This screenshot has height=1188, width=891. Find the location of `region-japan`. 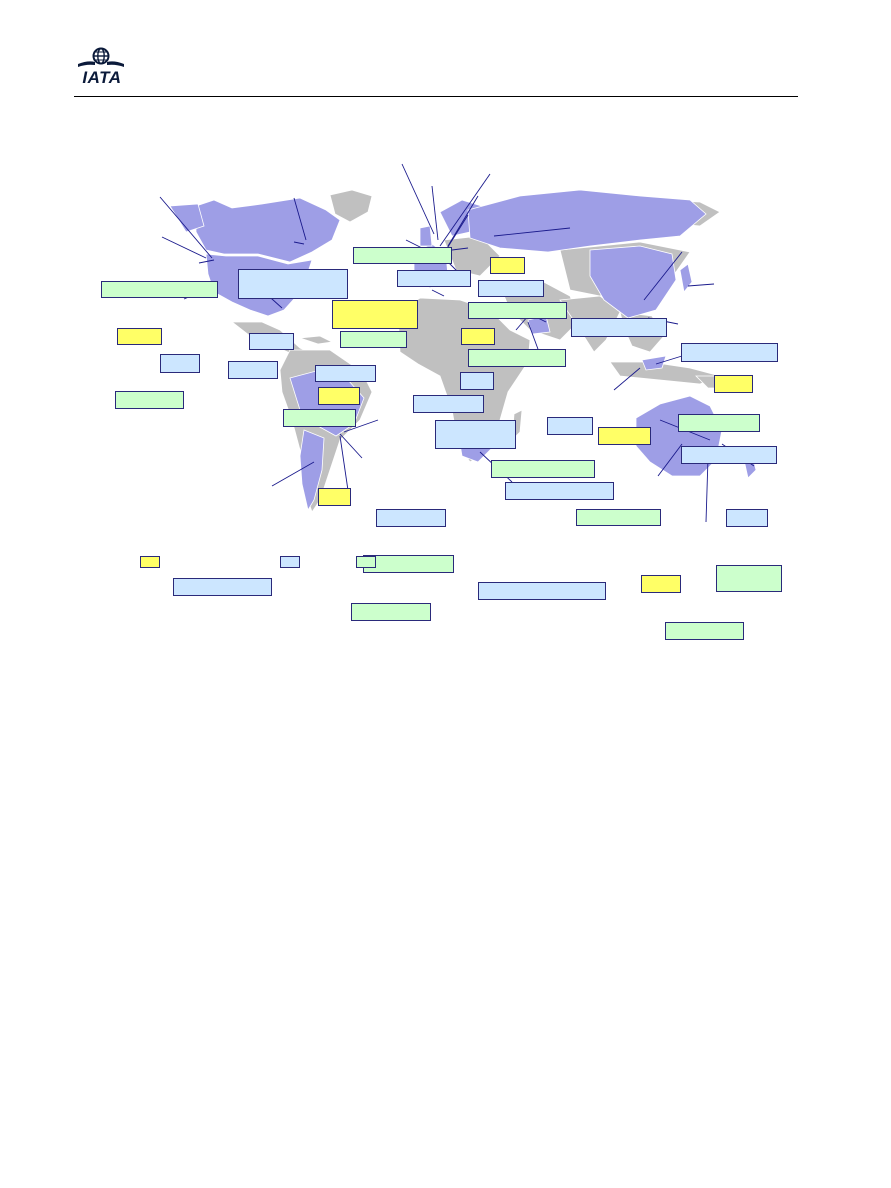

region-japan is located at coordinates (686, 278).